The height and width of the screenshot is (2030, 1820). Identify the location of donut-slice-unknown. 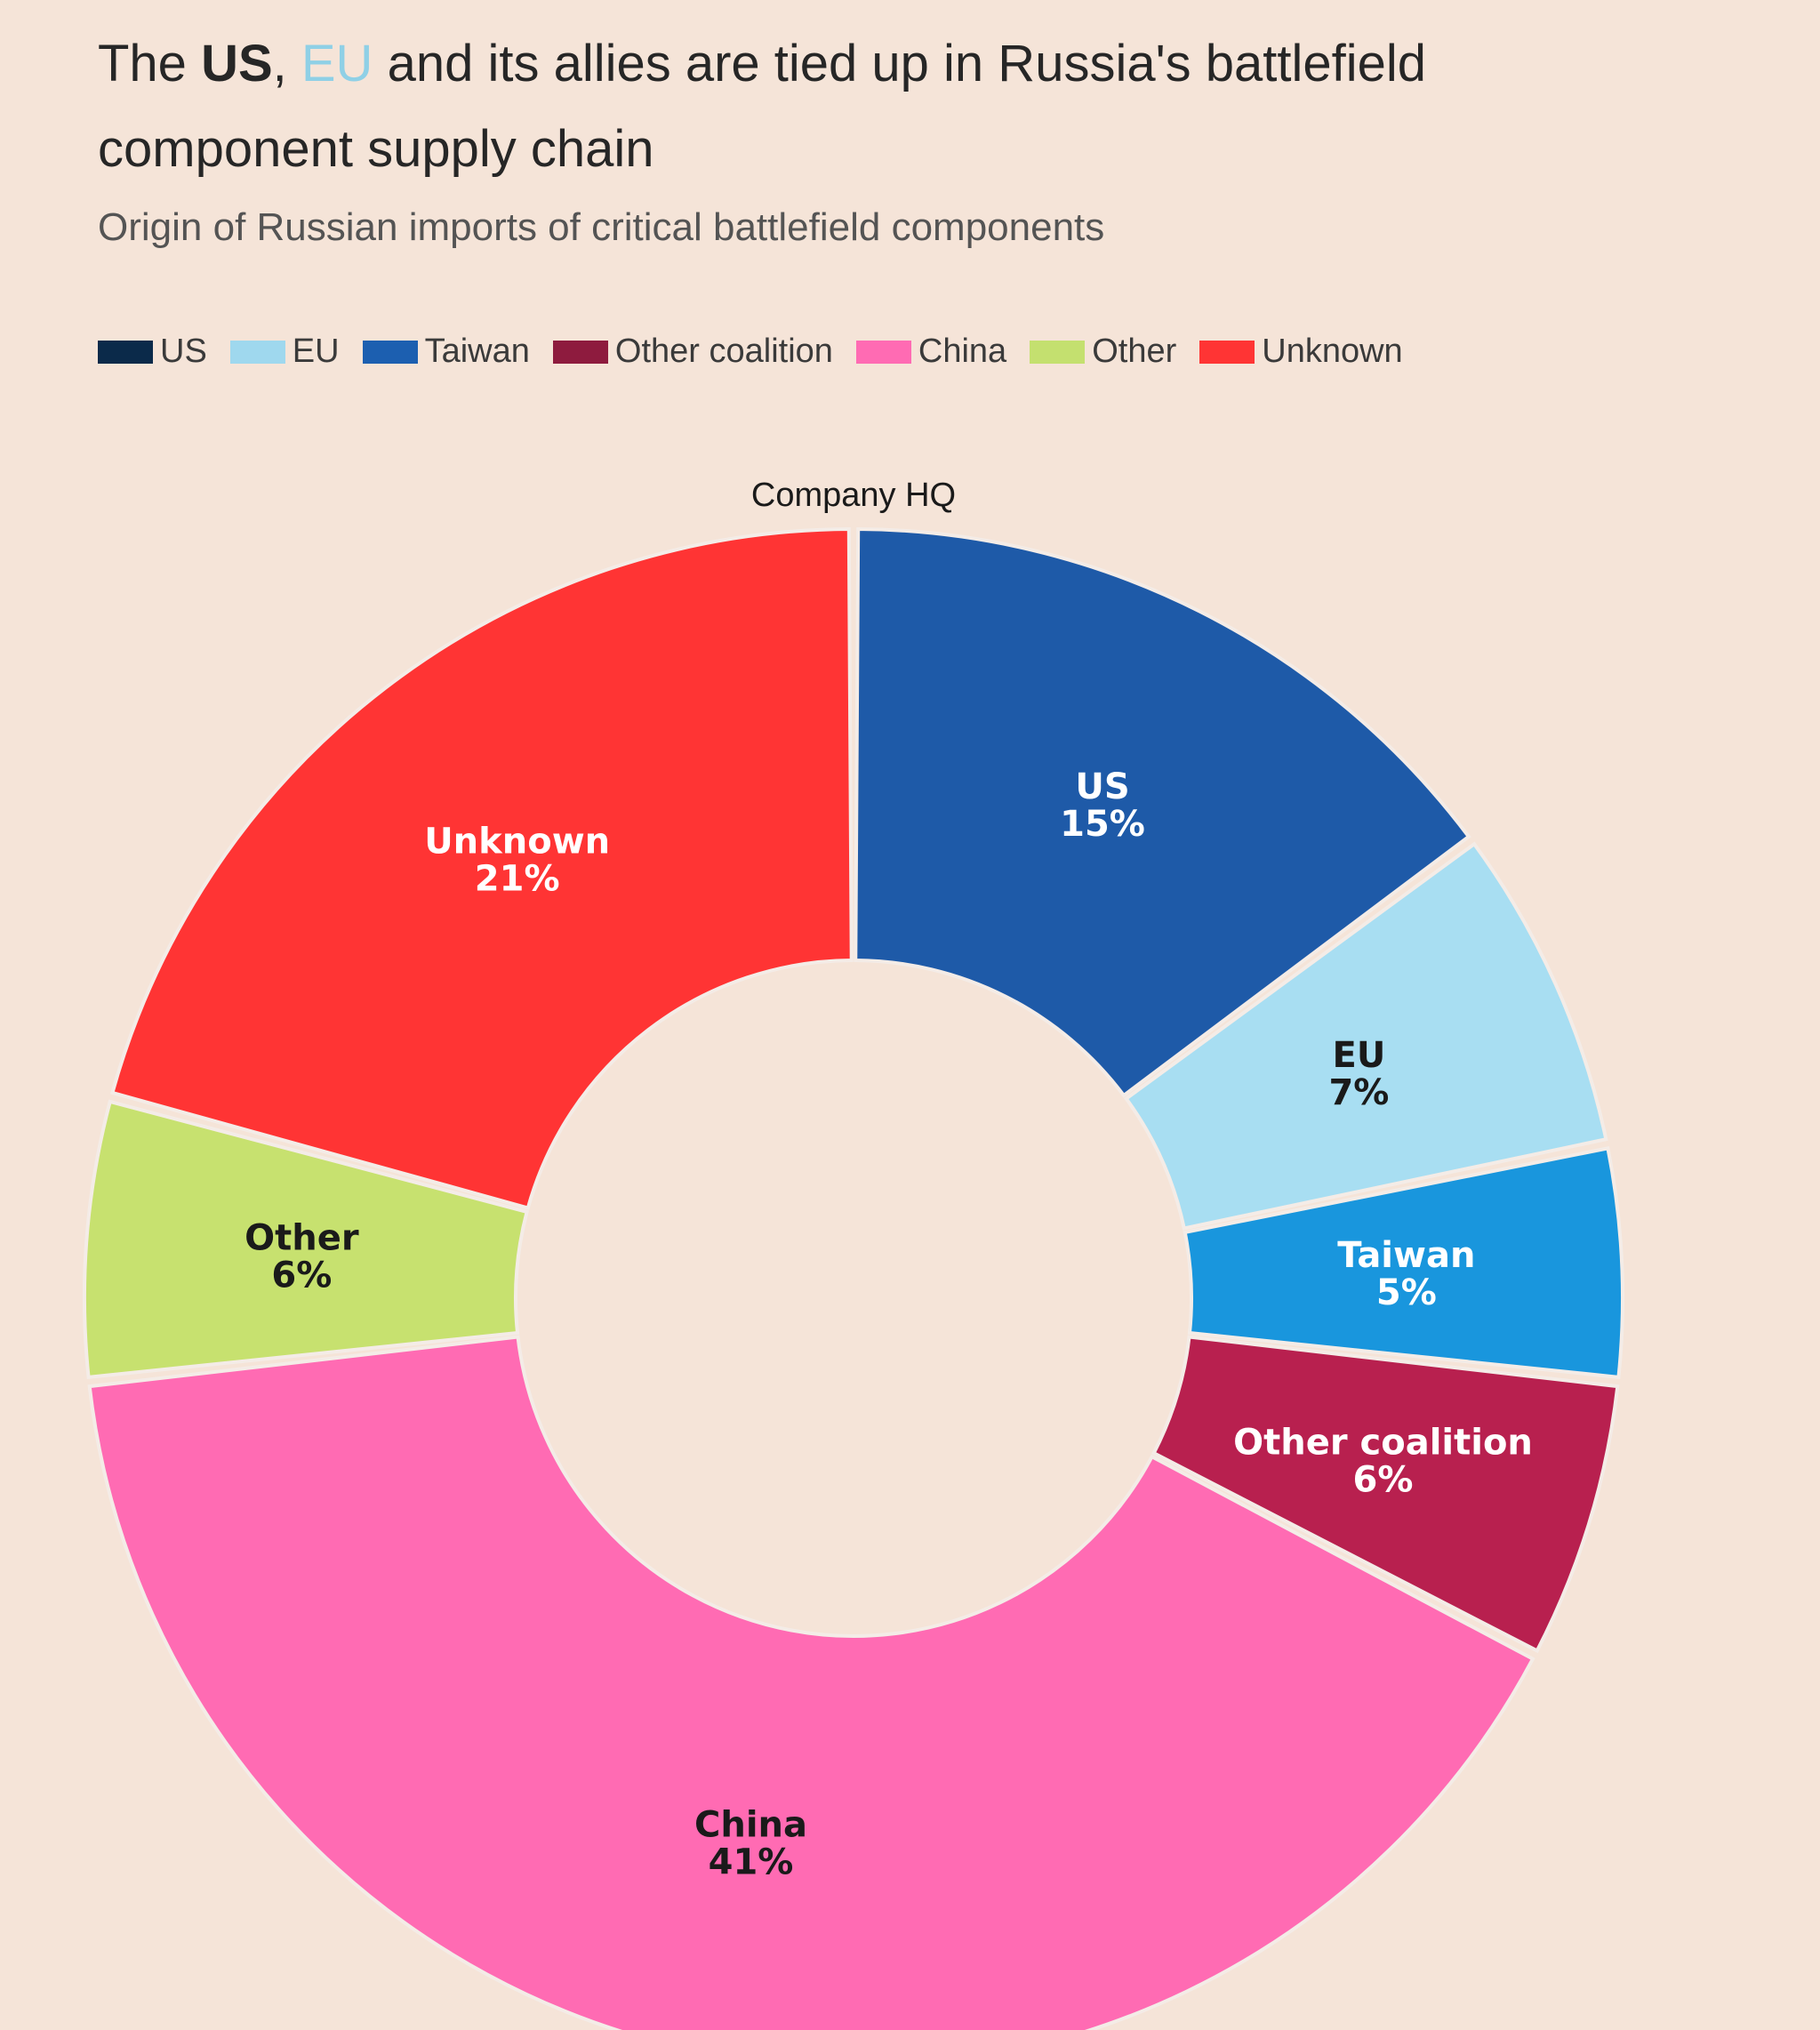
(481, 868).